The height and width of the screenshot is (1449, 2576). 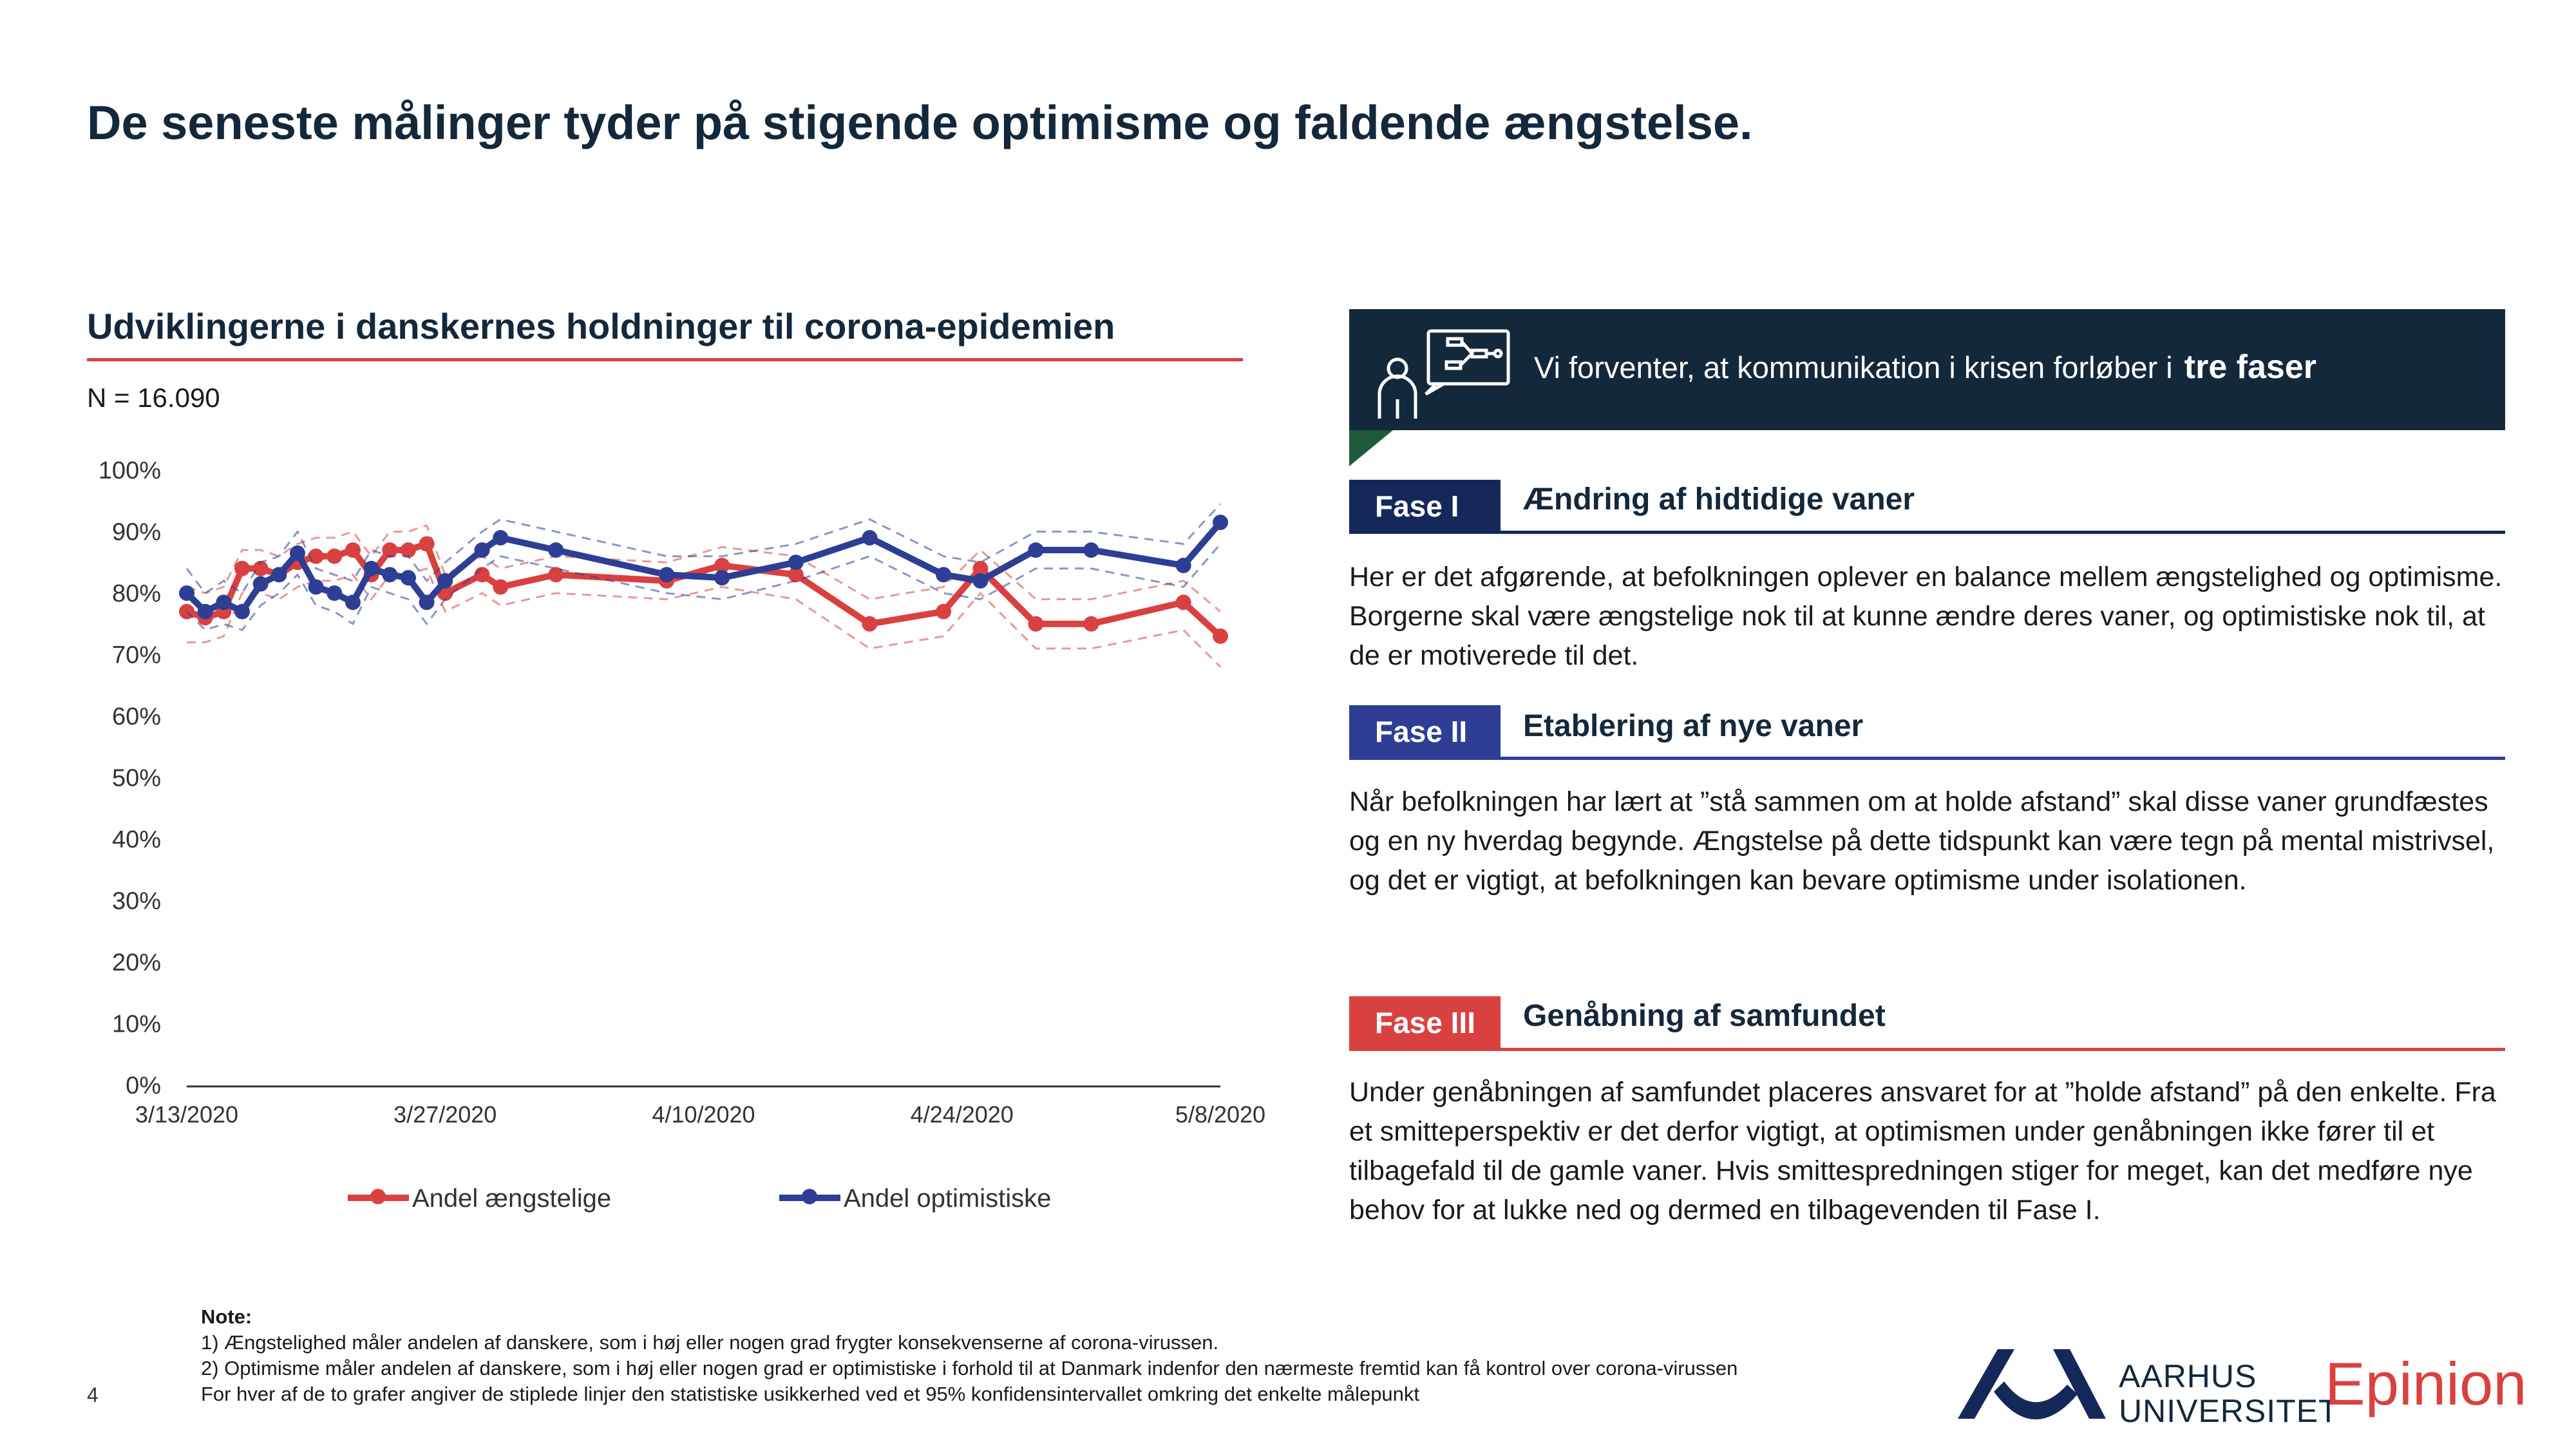 I want to click on phase-2-tag: Fase II, so click(x=1425, y=731).